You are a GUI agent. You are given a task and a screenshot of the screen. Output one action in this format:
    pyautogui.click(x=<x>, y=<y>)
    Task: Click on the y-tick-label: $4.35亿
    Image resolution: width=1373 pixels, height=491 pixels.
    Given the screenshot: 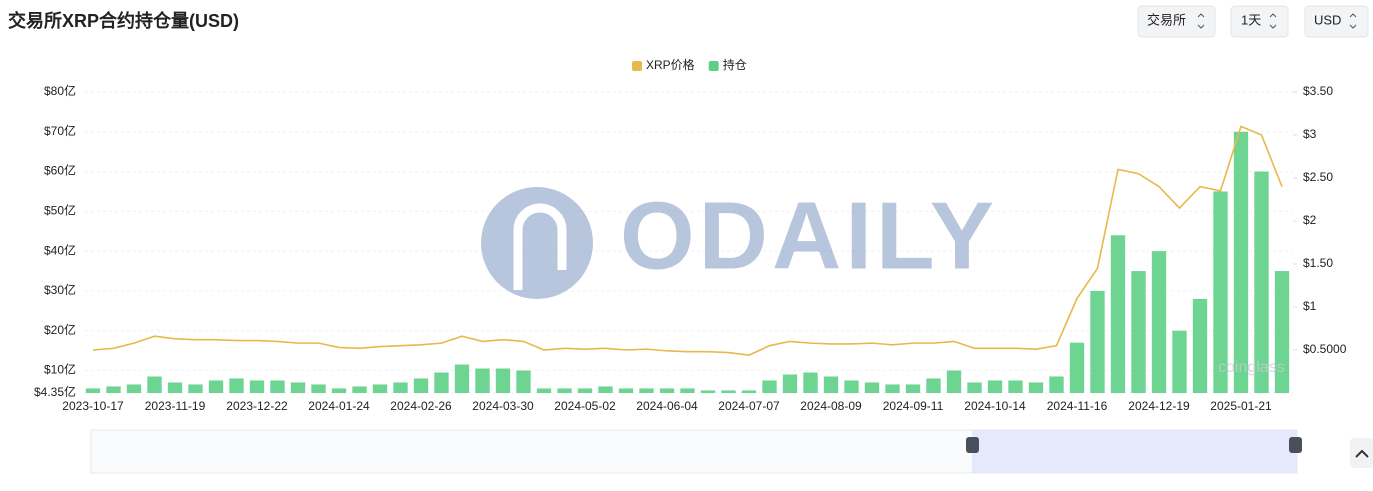 What is the action you would take?
    pyautogui.click(x=55, y=391)
    